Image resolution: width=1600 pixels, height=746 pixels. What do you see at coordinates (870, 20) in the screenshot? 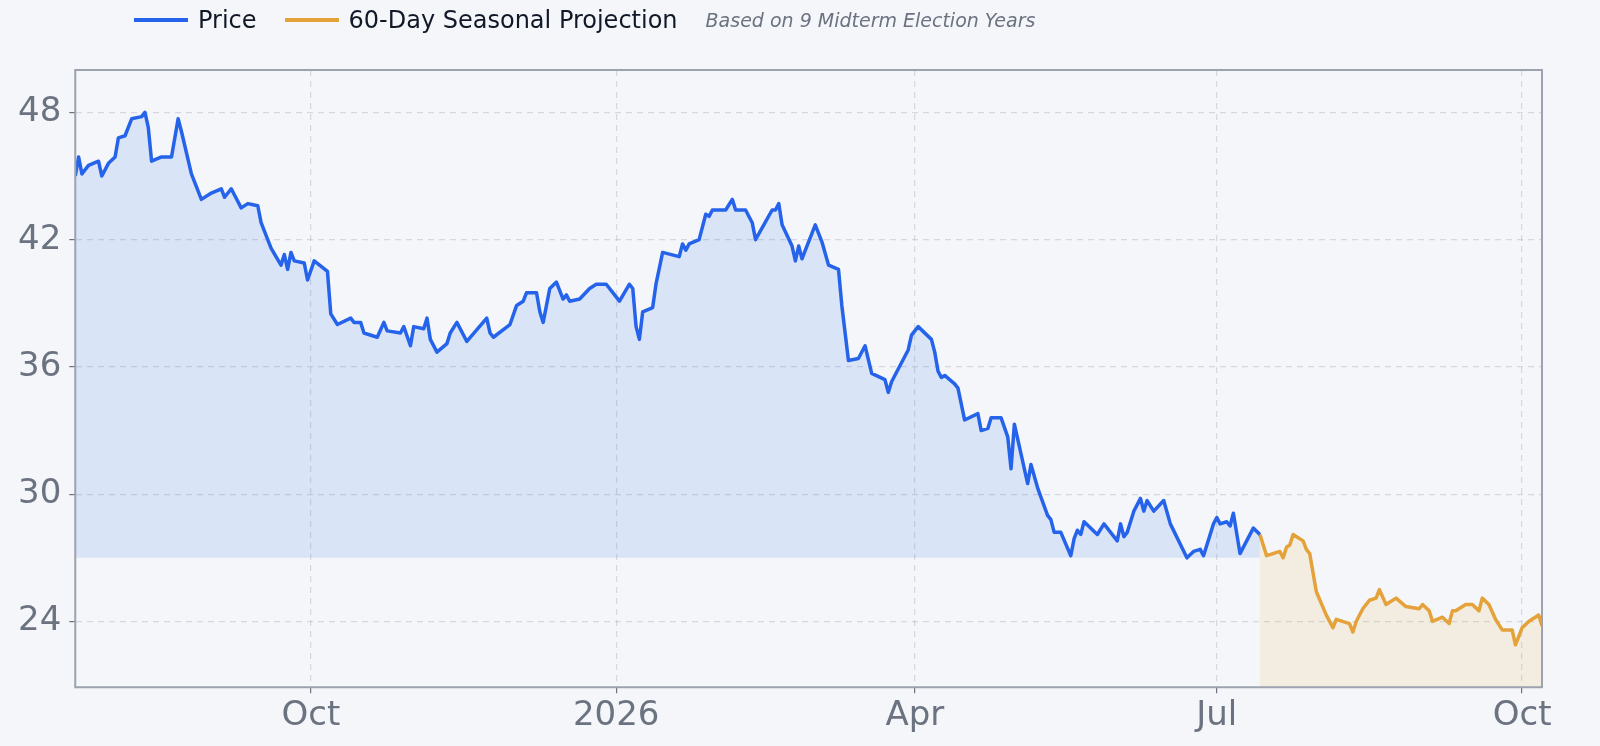
I see `text: Based on 9 Midterm Election Years` at bounding box center [870, 20].